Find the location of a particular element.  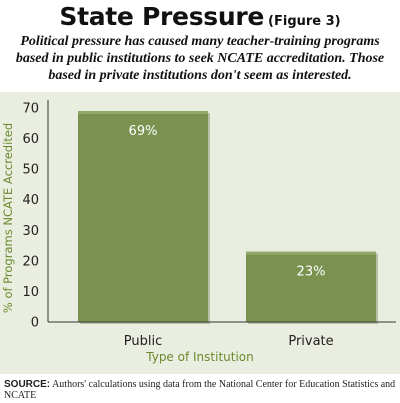

x-axis-label: Type of Institution is located at coordinates (199, 357).